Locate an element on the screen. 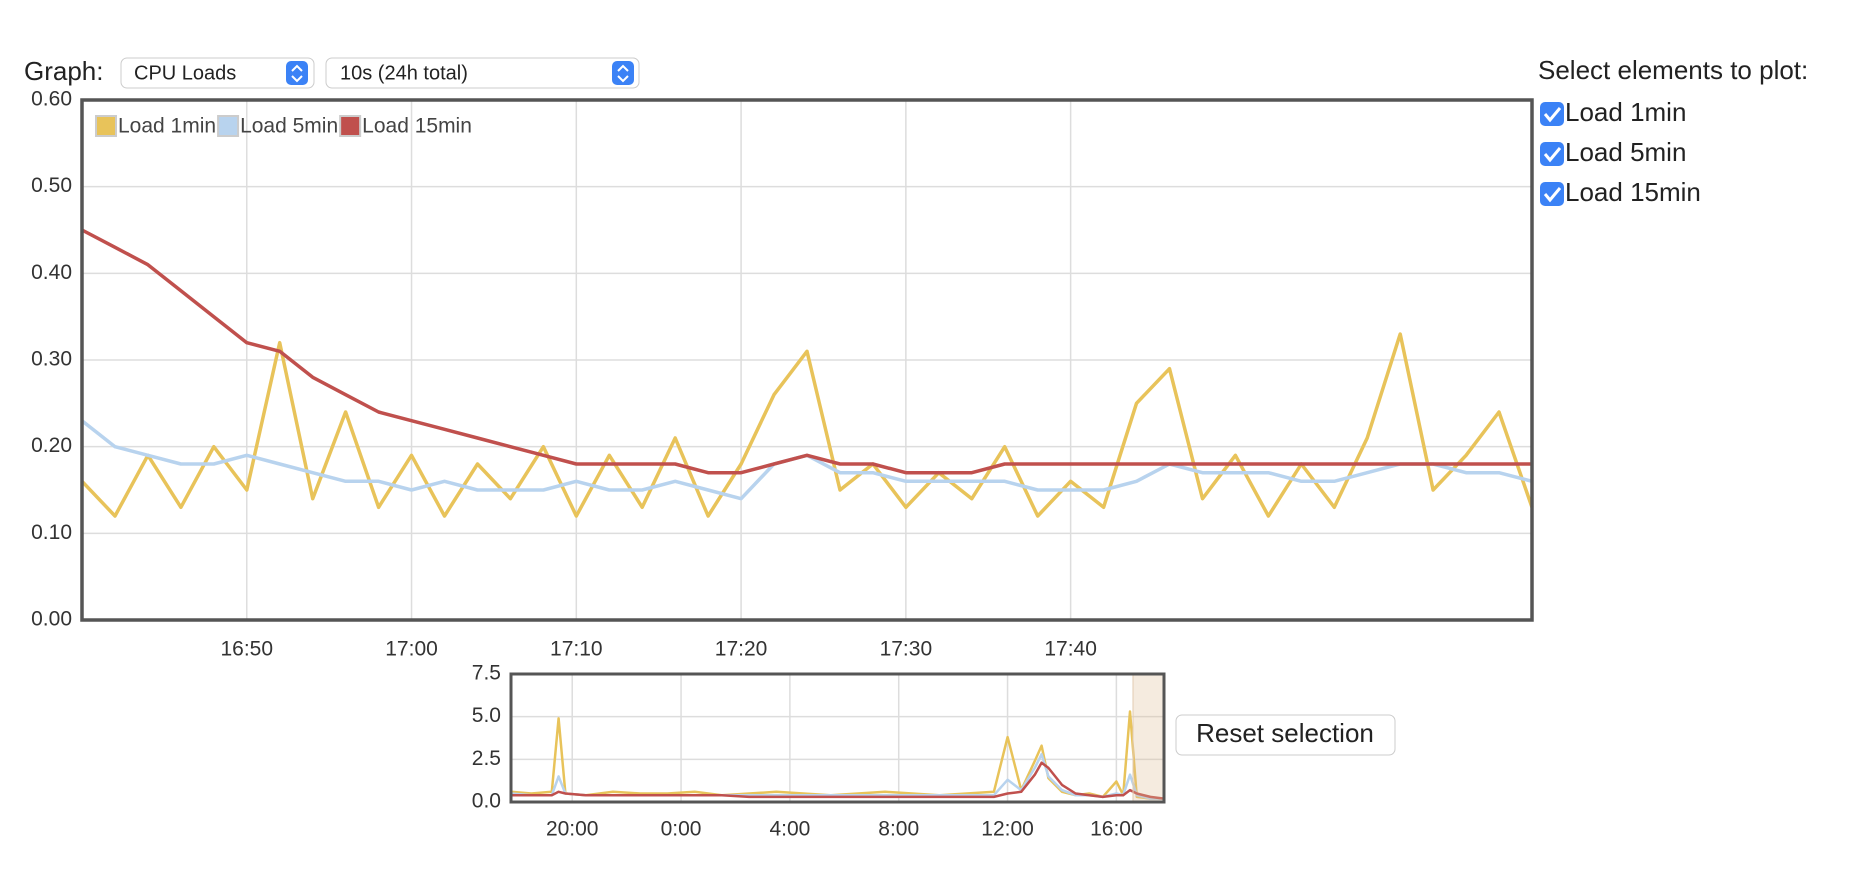  y-tick-label: 5.0 is located at coordinates (486, 715).